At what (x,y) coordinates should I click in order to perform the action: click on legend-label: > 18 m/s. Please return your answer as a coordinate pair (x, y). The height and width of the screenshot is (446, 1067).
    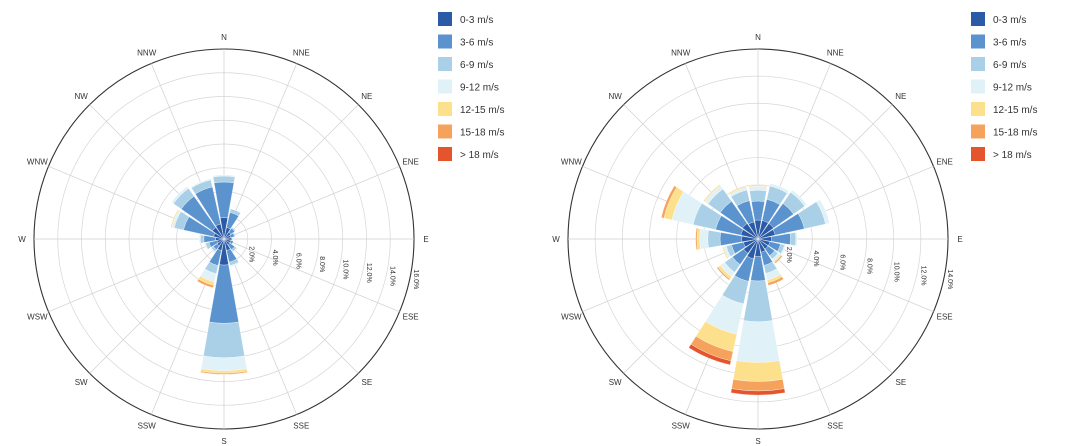
    Looking at the image, I should click on (479, 155).